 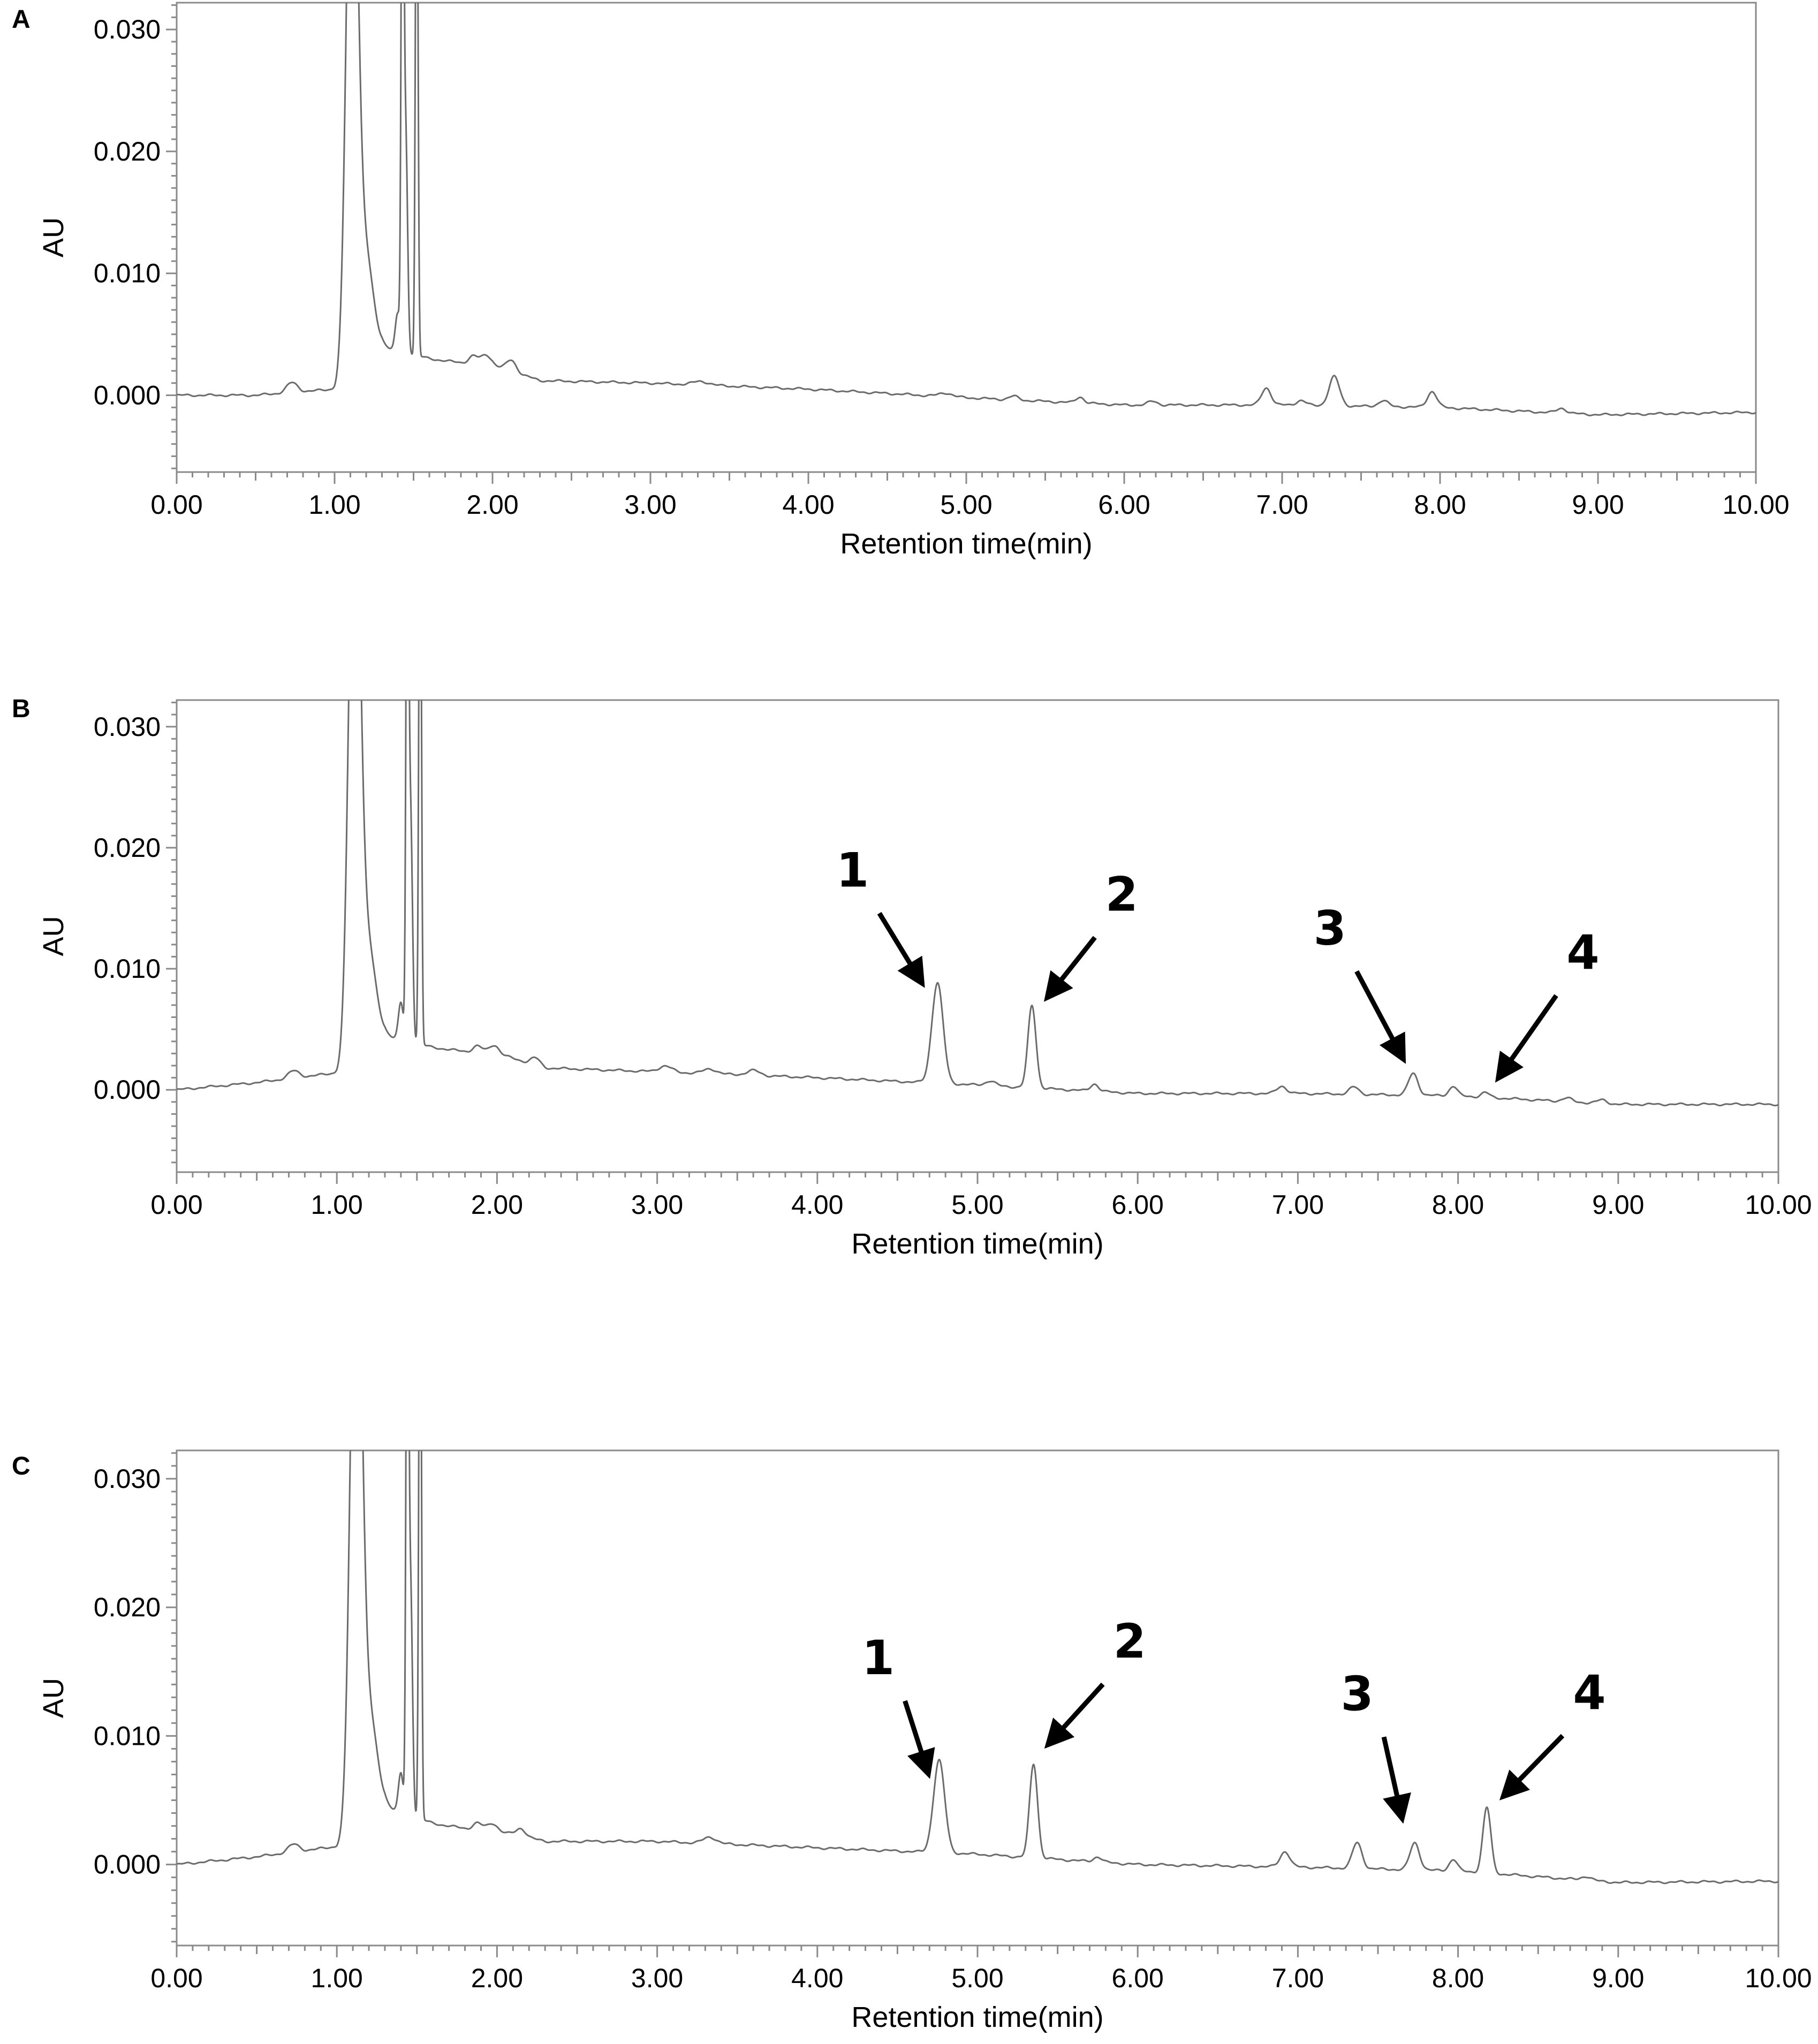 I want to click on panel-letter: A, so click(x=21, y=19).